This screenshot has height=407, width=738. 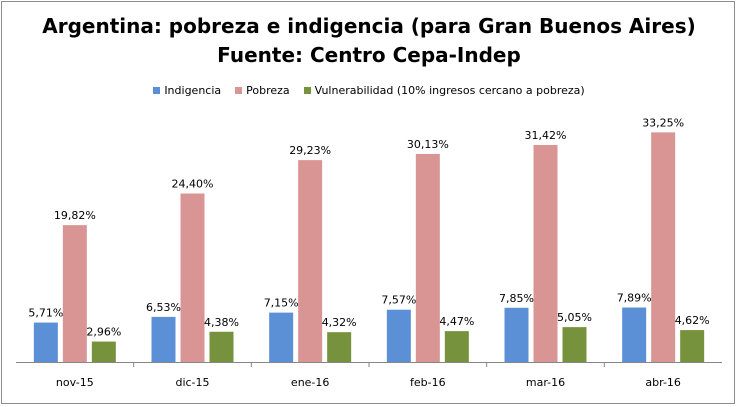 What do you see at coordinates (339, 322) in the screenshot?
I see `data-label: 4,32%` at bounding box center [339, 322].